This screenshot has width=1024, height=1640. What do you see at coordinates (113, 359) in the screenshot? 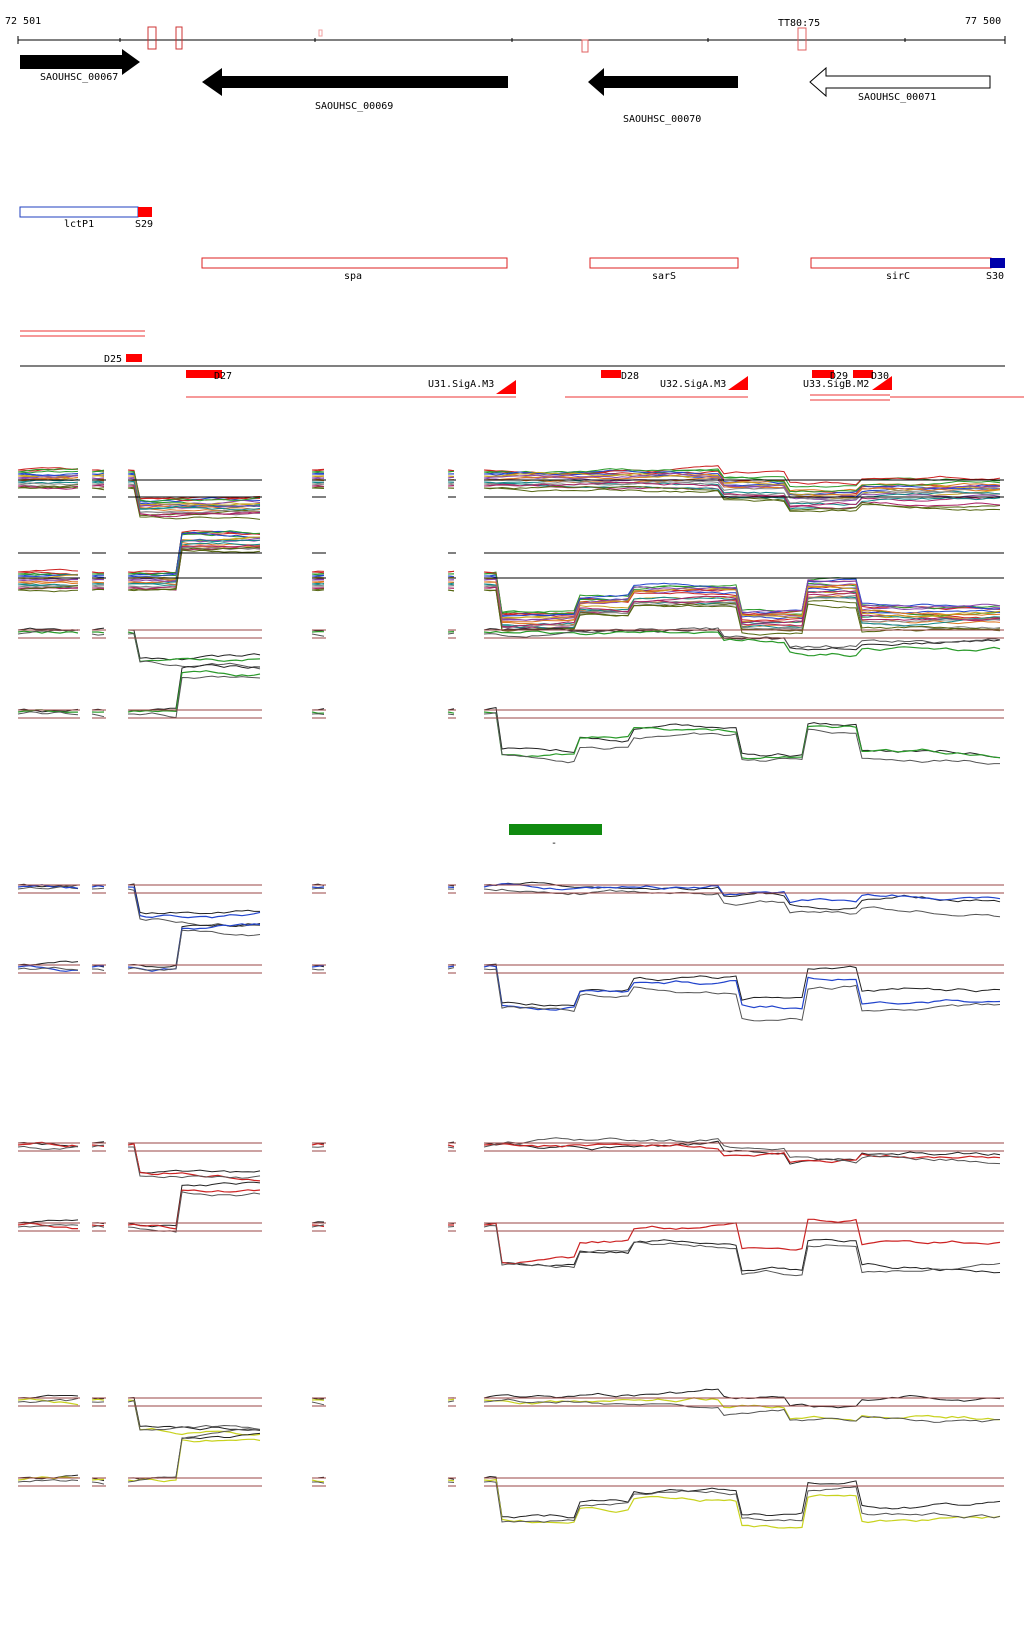
I see `segment-label: D25` at bounding box center [113, 359].